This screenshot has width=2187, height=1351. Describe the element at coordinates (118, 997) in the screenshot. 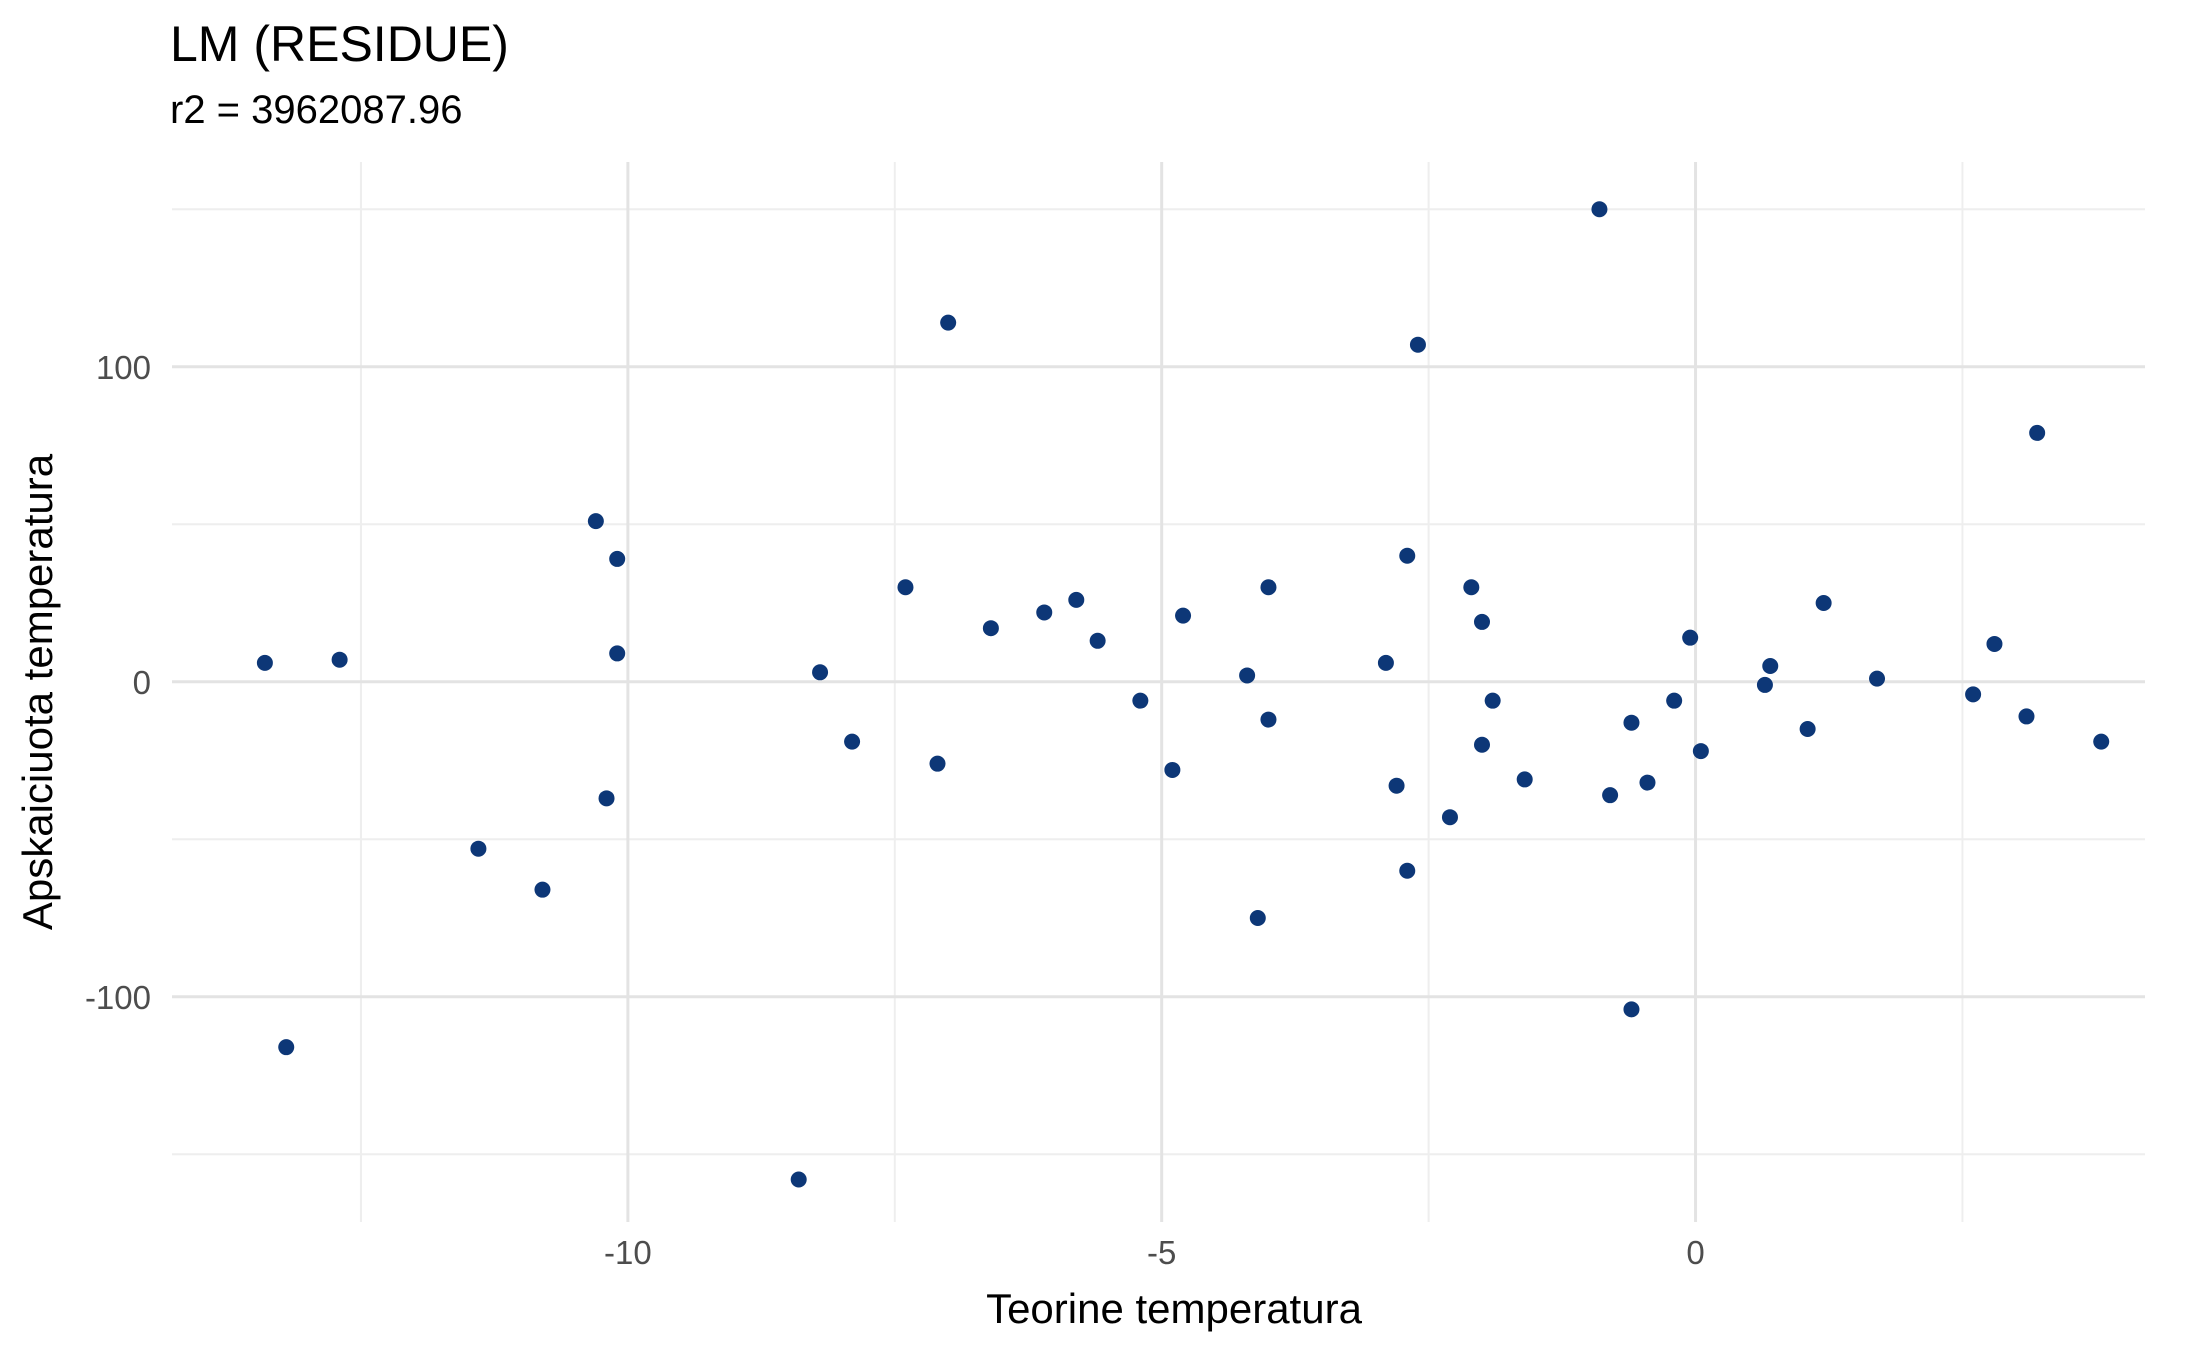

I see `y-tick-label: -100` at that location.